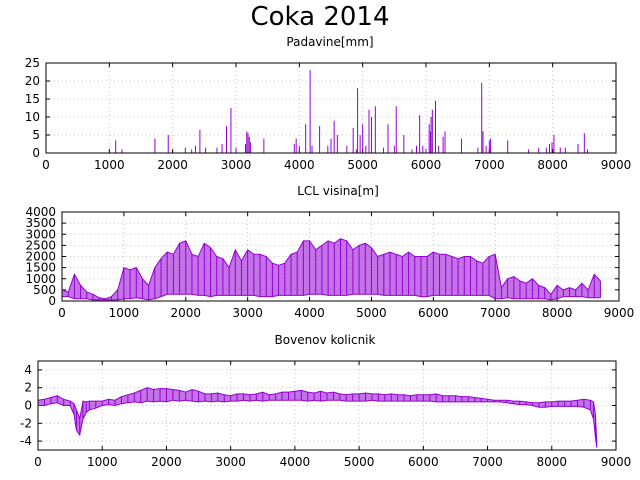 The height and width of the screenshot is (480, 640). I want to click on bowen-ratio-y-tick-label: 2, so click(28, 388).